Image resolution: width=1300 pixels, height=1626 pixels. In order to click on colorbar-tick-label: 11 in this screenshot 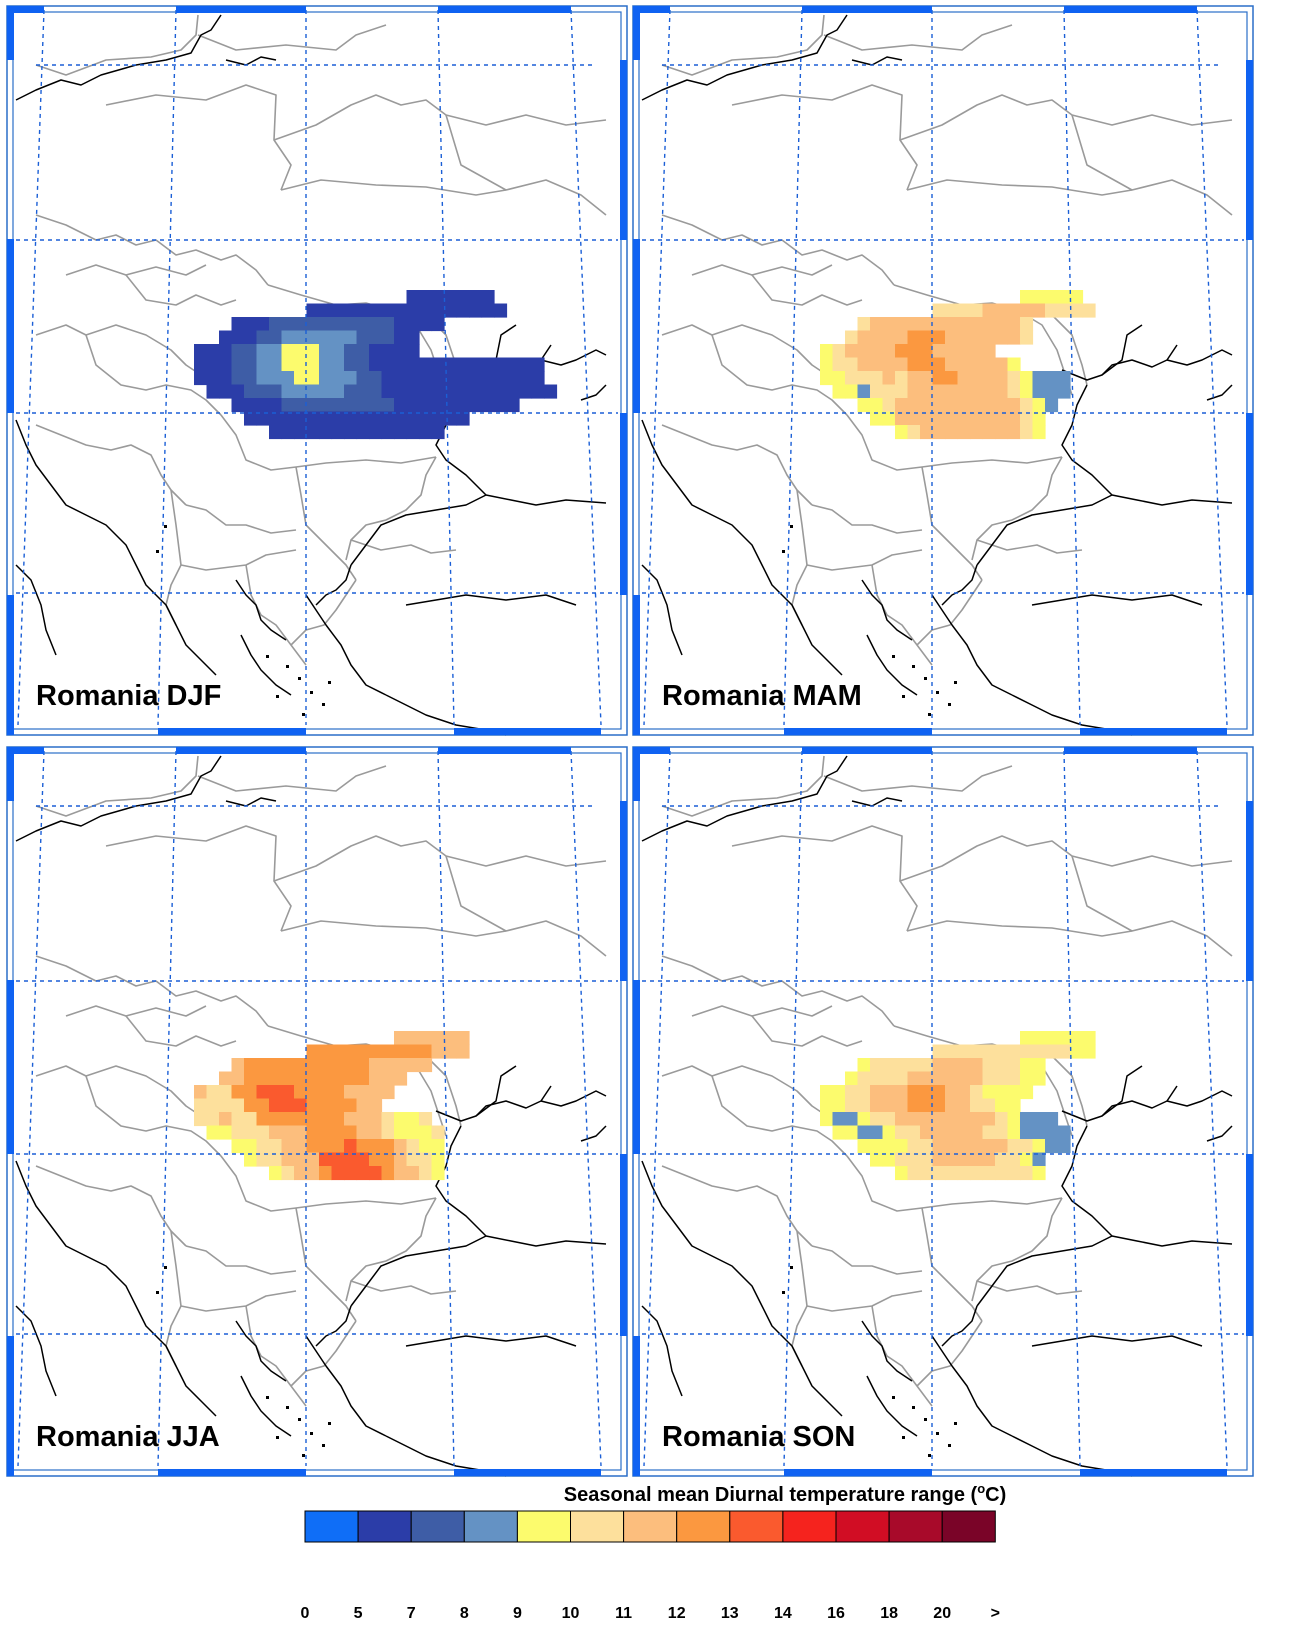, I will do `click(623, 1613)`.